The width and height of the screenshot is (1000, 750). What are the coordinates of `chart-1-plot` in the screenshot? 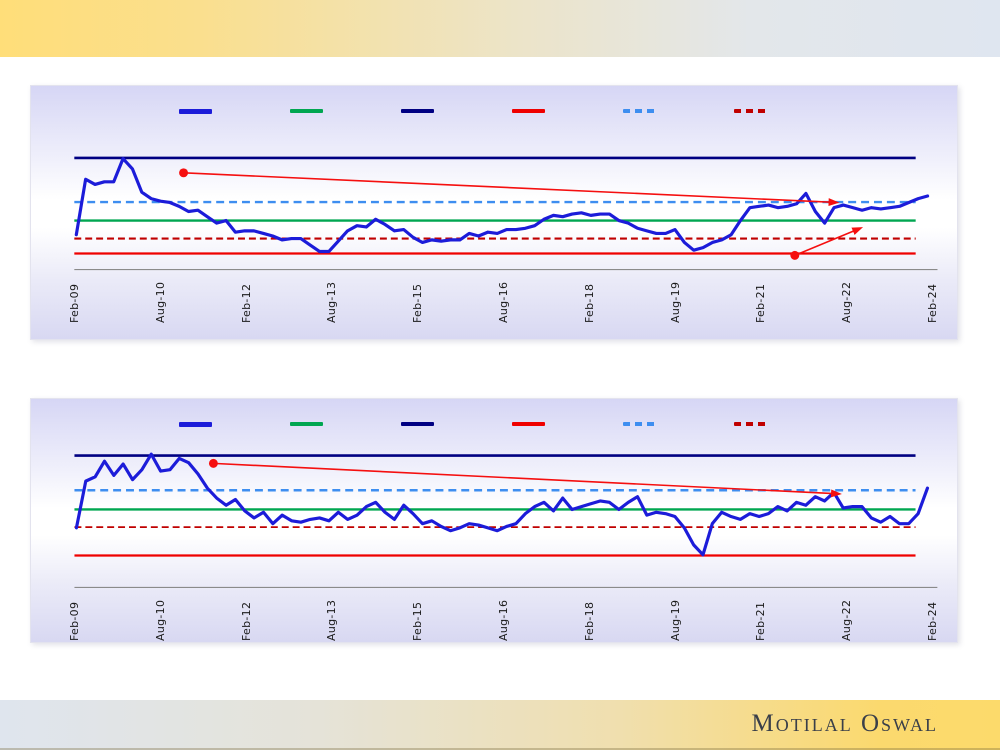 It's located at (506, 213).